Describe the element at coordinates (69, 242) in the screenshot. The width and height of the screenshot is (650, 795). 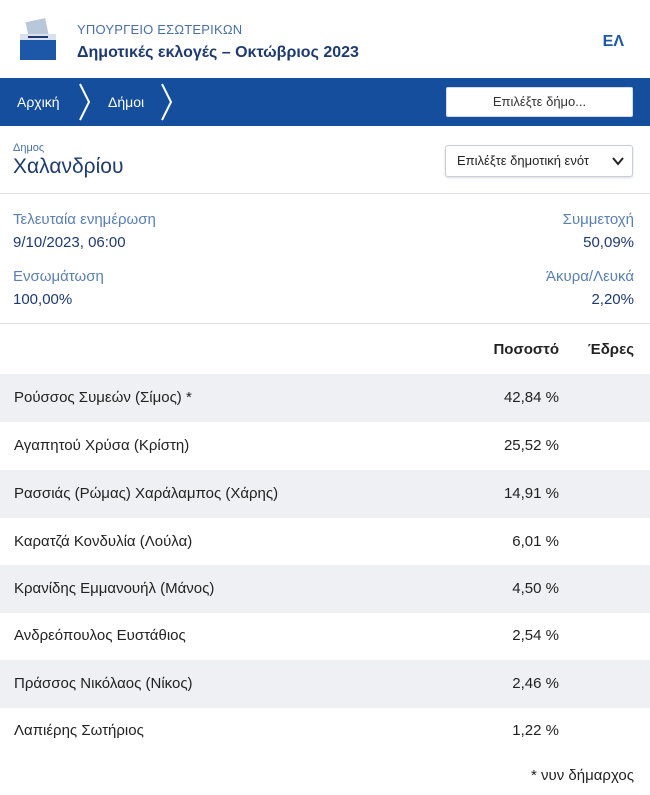
I see `last-update-value: 9/10/2023, 06:00` at that location.